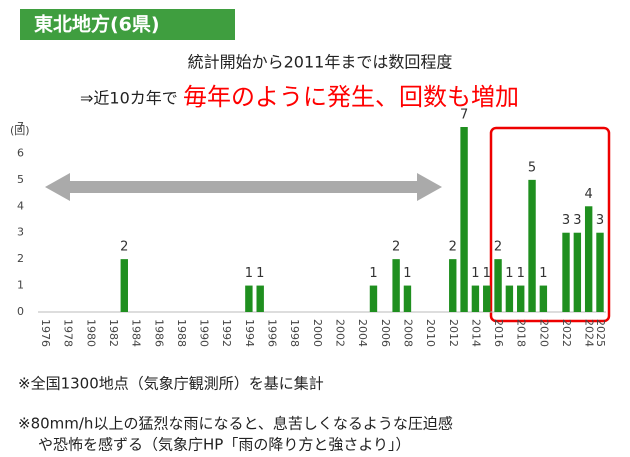 The image size is (630, 457). I want to click on annotation: ⇒近10カ年で, so click(129, 98).